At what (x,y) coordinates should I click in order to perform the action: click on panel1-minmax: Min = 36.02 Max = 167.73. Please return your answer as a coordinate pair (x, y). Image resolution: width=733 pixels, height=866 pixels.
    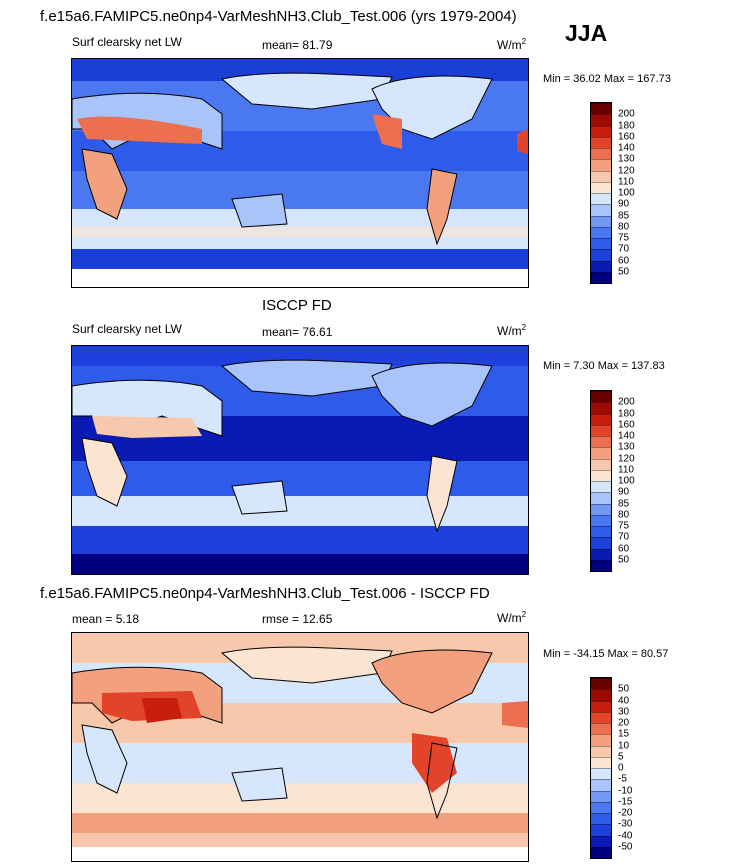
    Looking at the image, I should click on (607, 79).